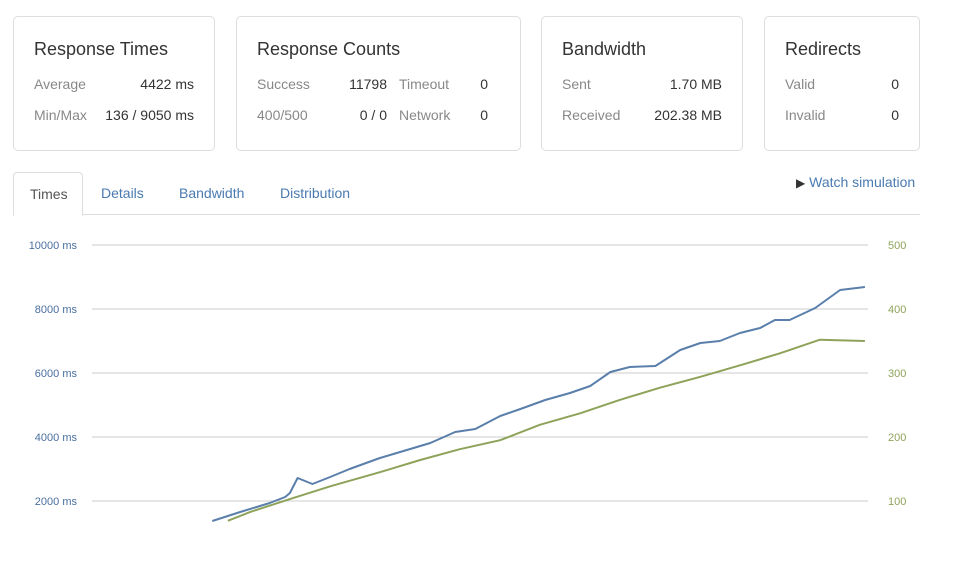  I want to click on tab-bandwidth: Bandwidth, so click(212, 193).